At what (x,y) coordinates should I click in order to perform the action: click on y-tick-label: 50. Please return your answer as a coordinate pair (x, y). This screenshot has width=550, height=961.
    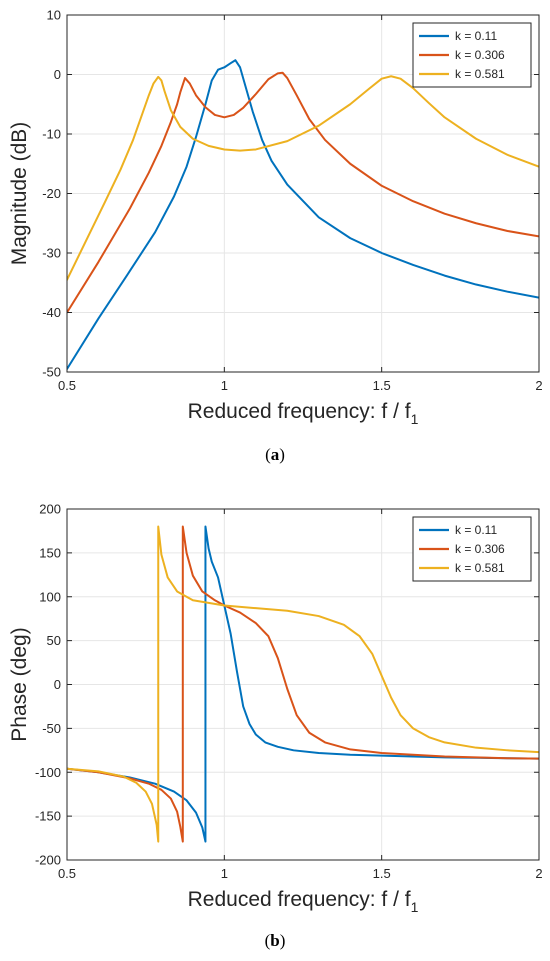
    Looking at the image, I should click on (54, 640).